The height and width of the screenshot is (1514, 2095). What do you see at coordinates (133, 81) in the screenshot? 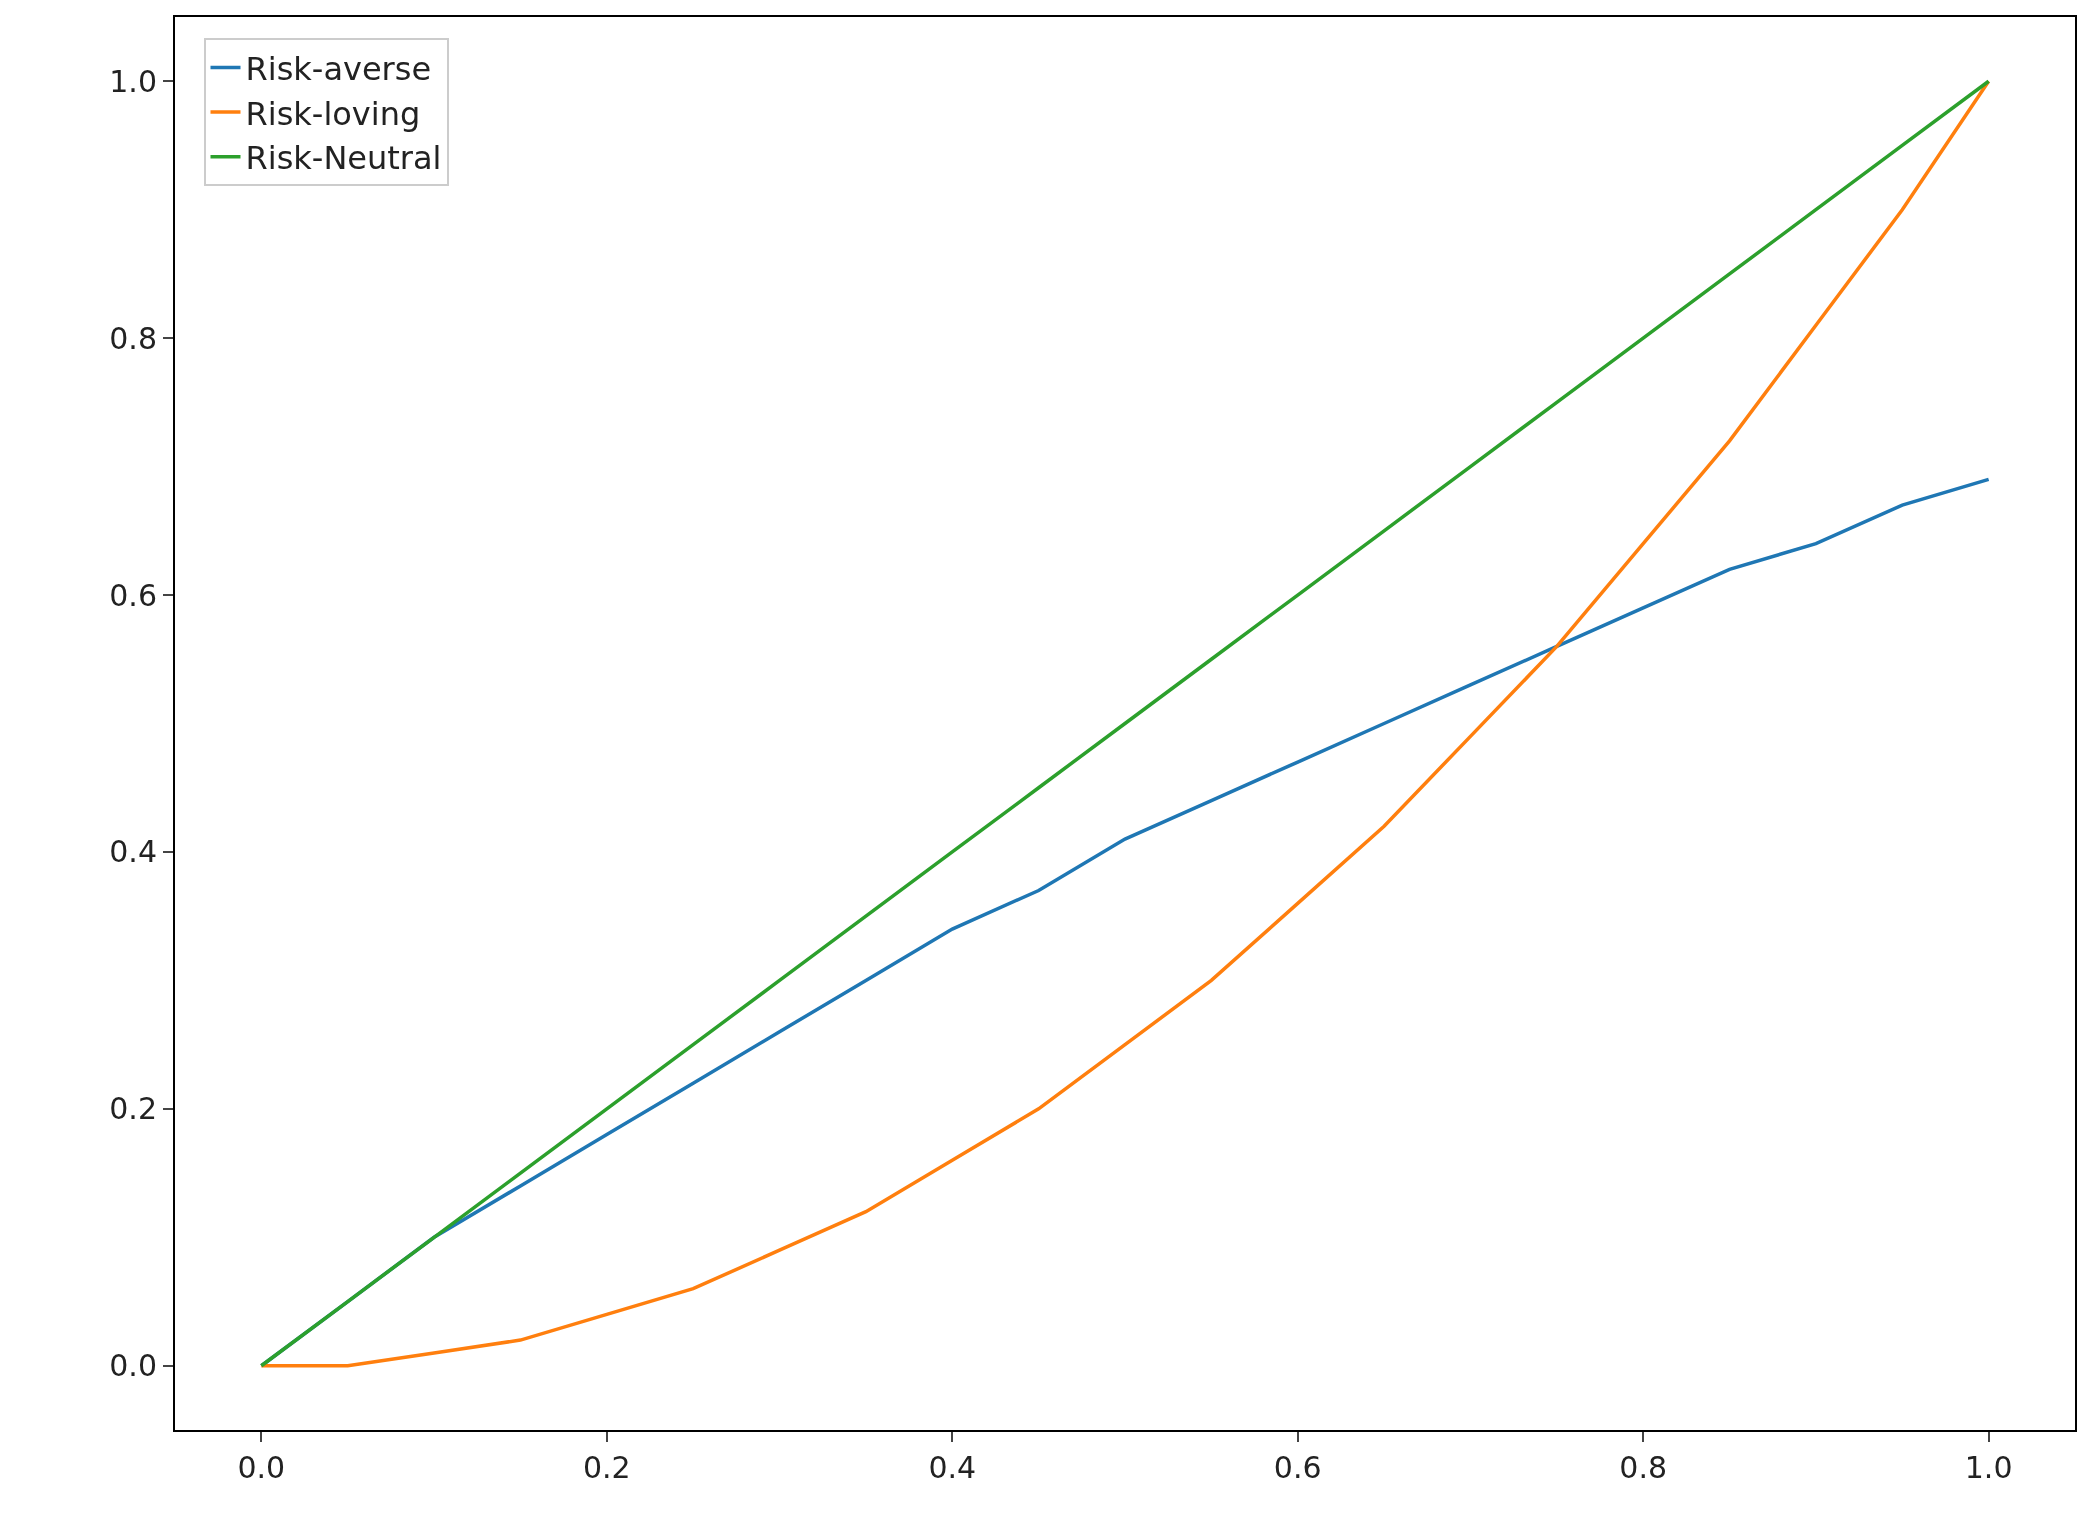
I see `y-tick-label: 1.0` at bounding box center [133, 81].